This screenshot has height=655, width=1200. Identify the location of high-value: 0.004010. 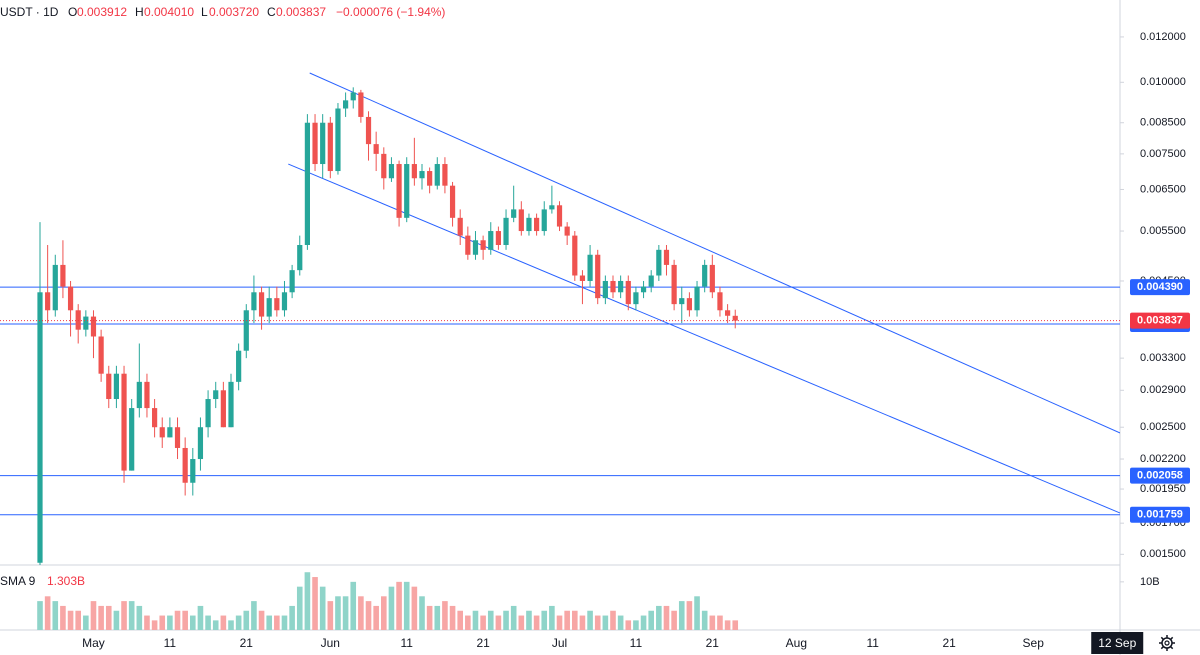
(169, 12).